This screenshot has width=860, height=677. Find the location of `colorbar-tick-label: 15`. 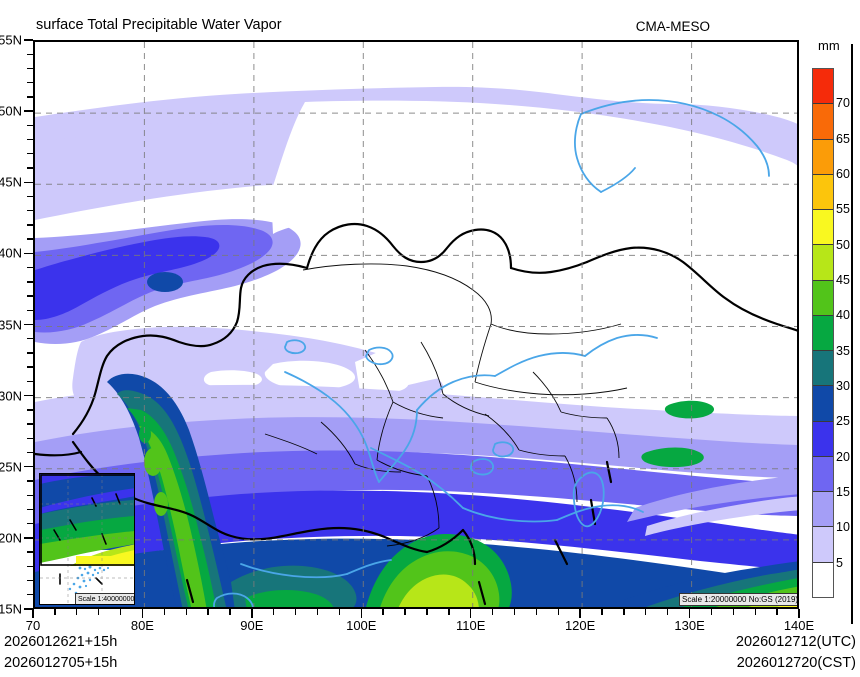

colorbar-tick-label: 15 is located at coordinates (843, 492).